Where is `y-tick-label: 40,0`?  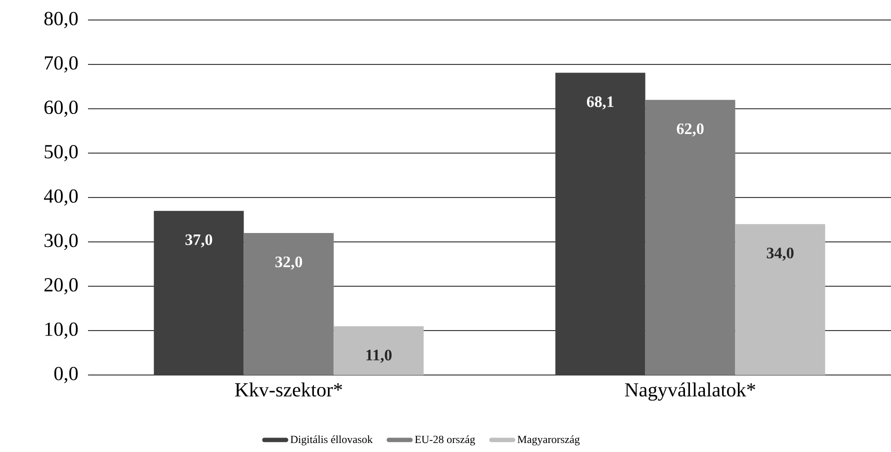 y-tick-label: 40,0 is located at coordinates (61, 197).